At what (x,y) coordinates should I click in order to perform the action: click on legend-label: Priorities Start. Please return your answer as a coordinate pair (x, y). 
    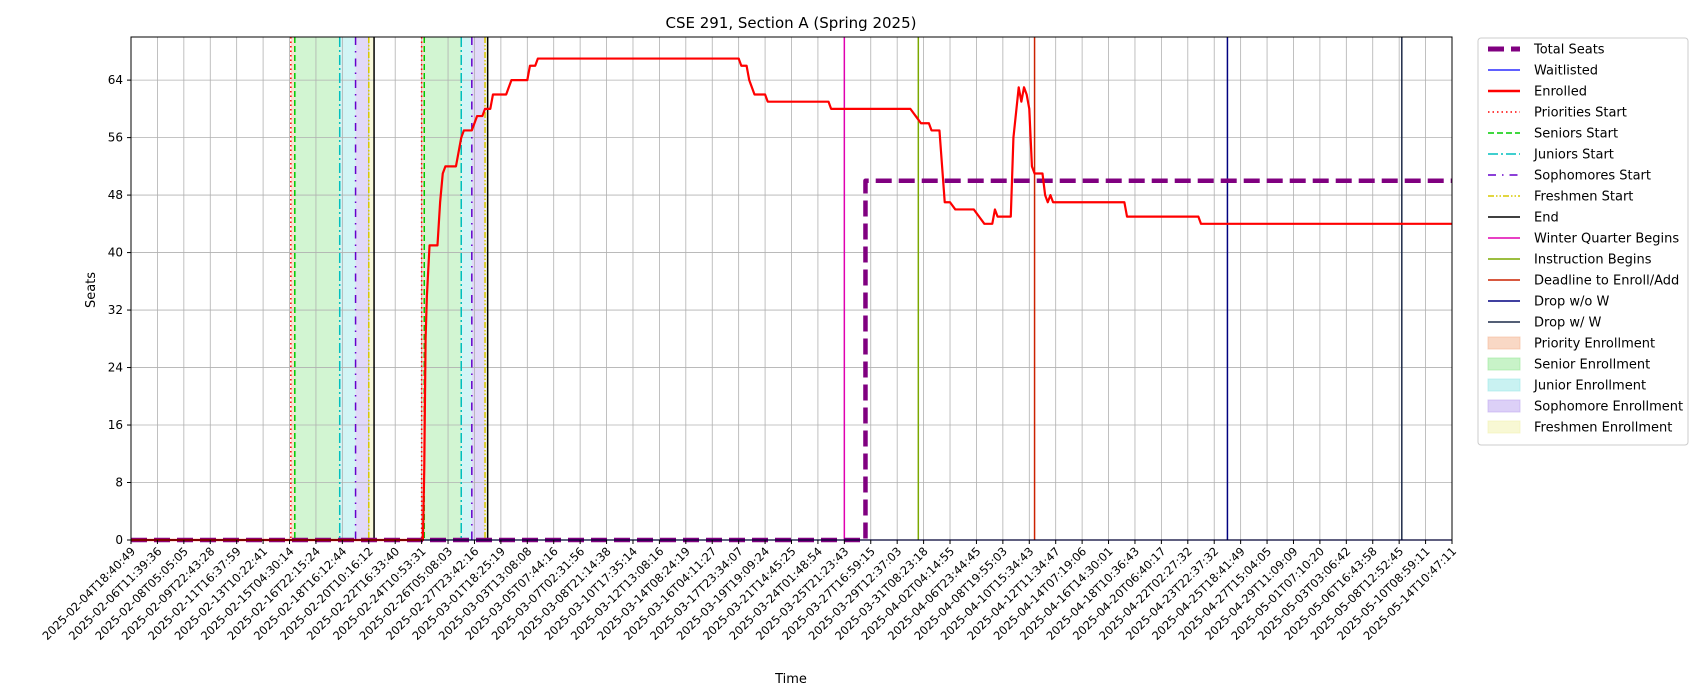
    Looking at the image, I should click on (1580, 113).